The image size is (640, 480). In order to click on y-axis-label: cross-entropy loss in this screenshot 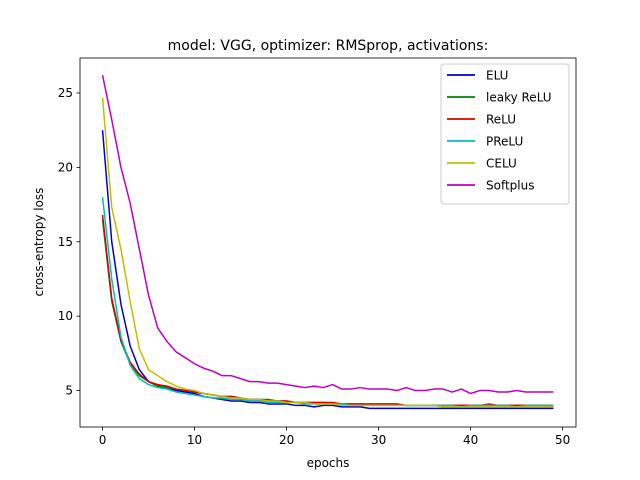, I will do `click(39, 242)`.